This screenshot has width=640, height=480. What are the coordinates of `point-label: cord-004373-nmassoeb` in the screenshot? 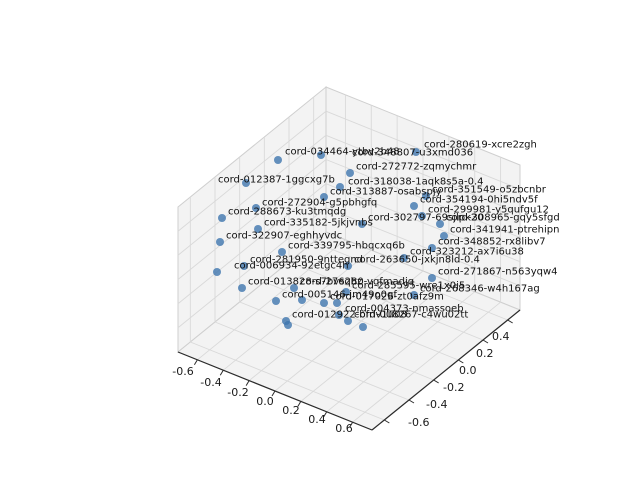 It's located at (404, 308).